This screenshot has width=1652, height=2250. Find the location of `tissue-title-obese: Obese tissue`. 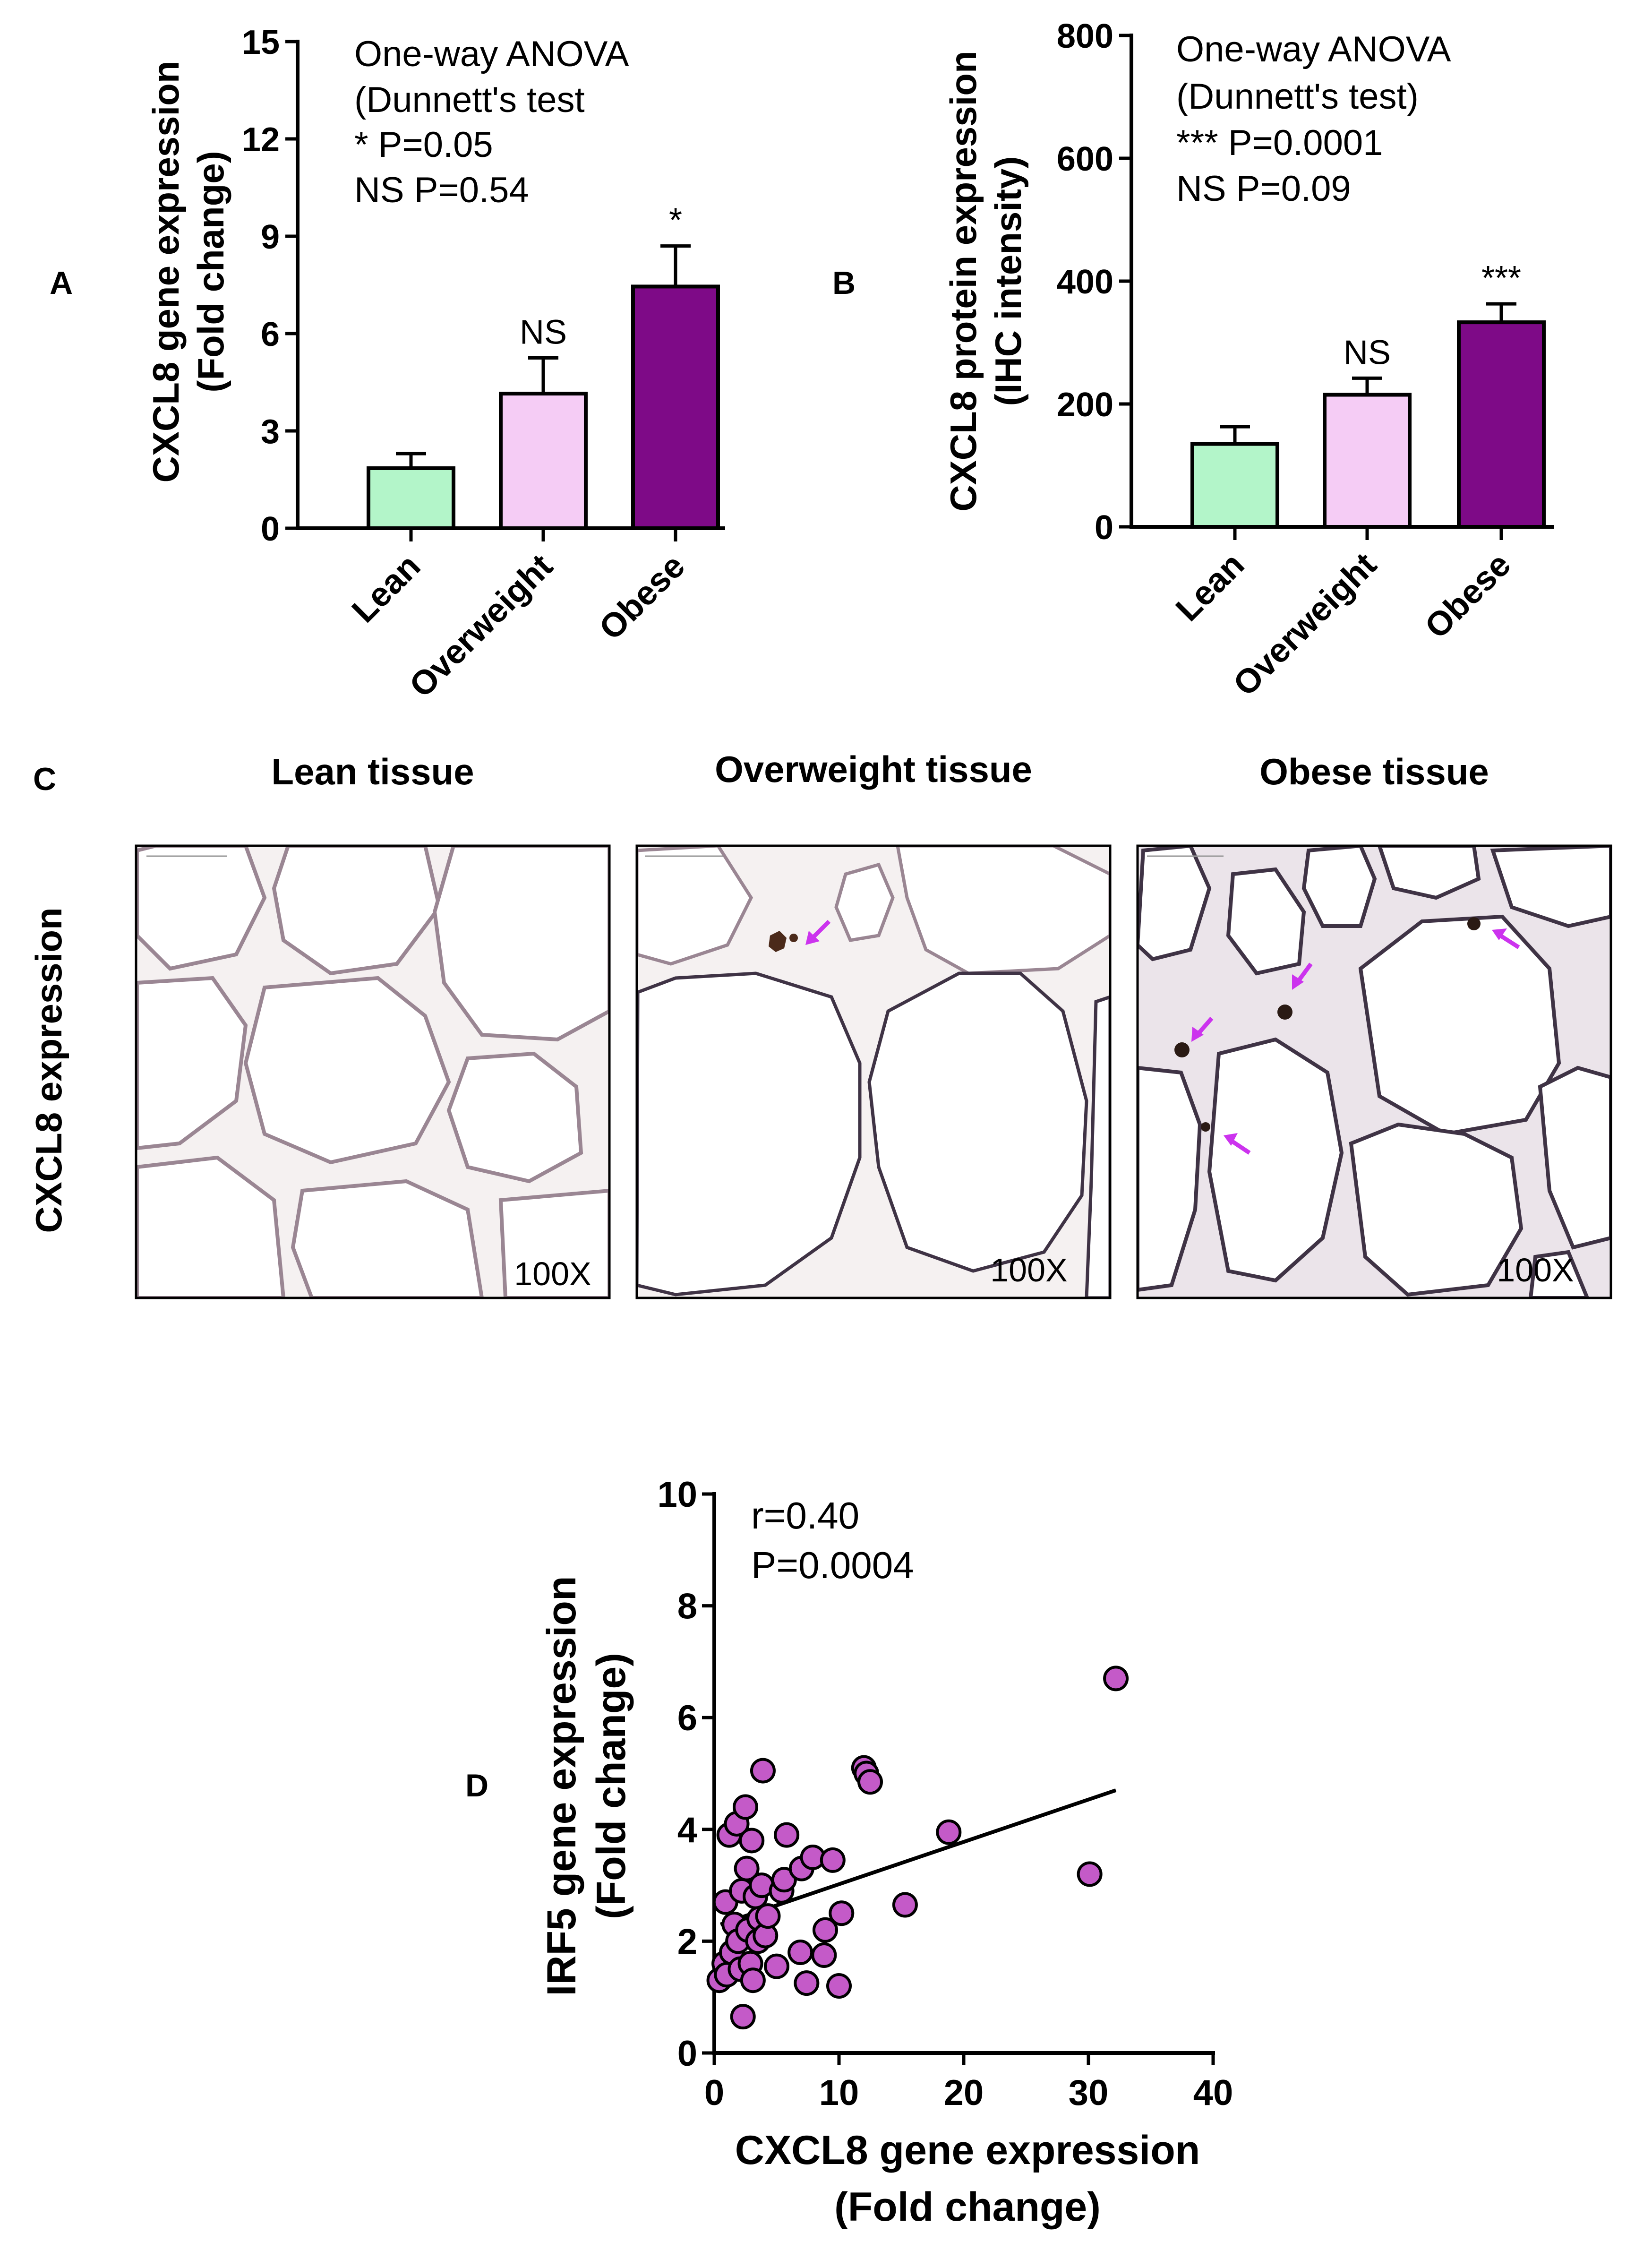

tissue-title-obese: Obese tissue is located at coordinates (1374, 771).